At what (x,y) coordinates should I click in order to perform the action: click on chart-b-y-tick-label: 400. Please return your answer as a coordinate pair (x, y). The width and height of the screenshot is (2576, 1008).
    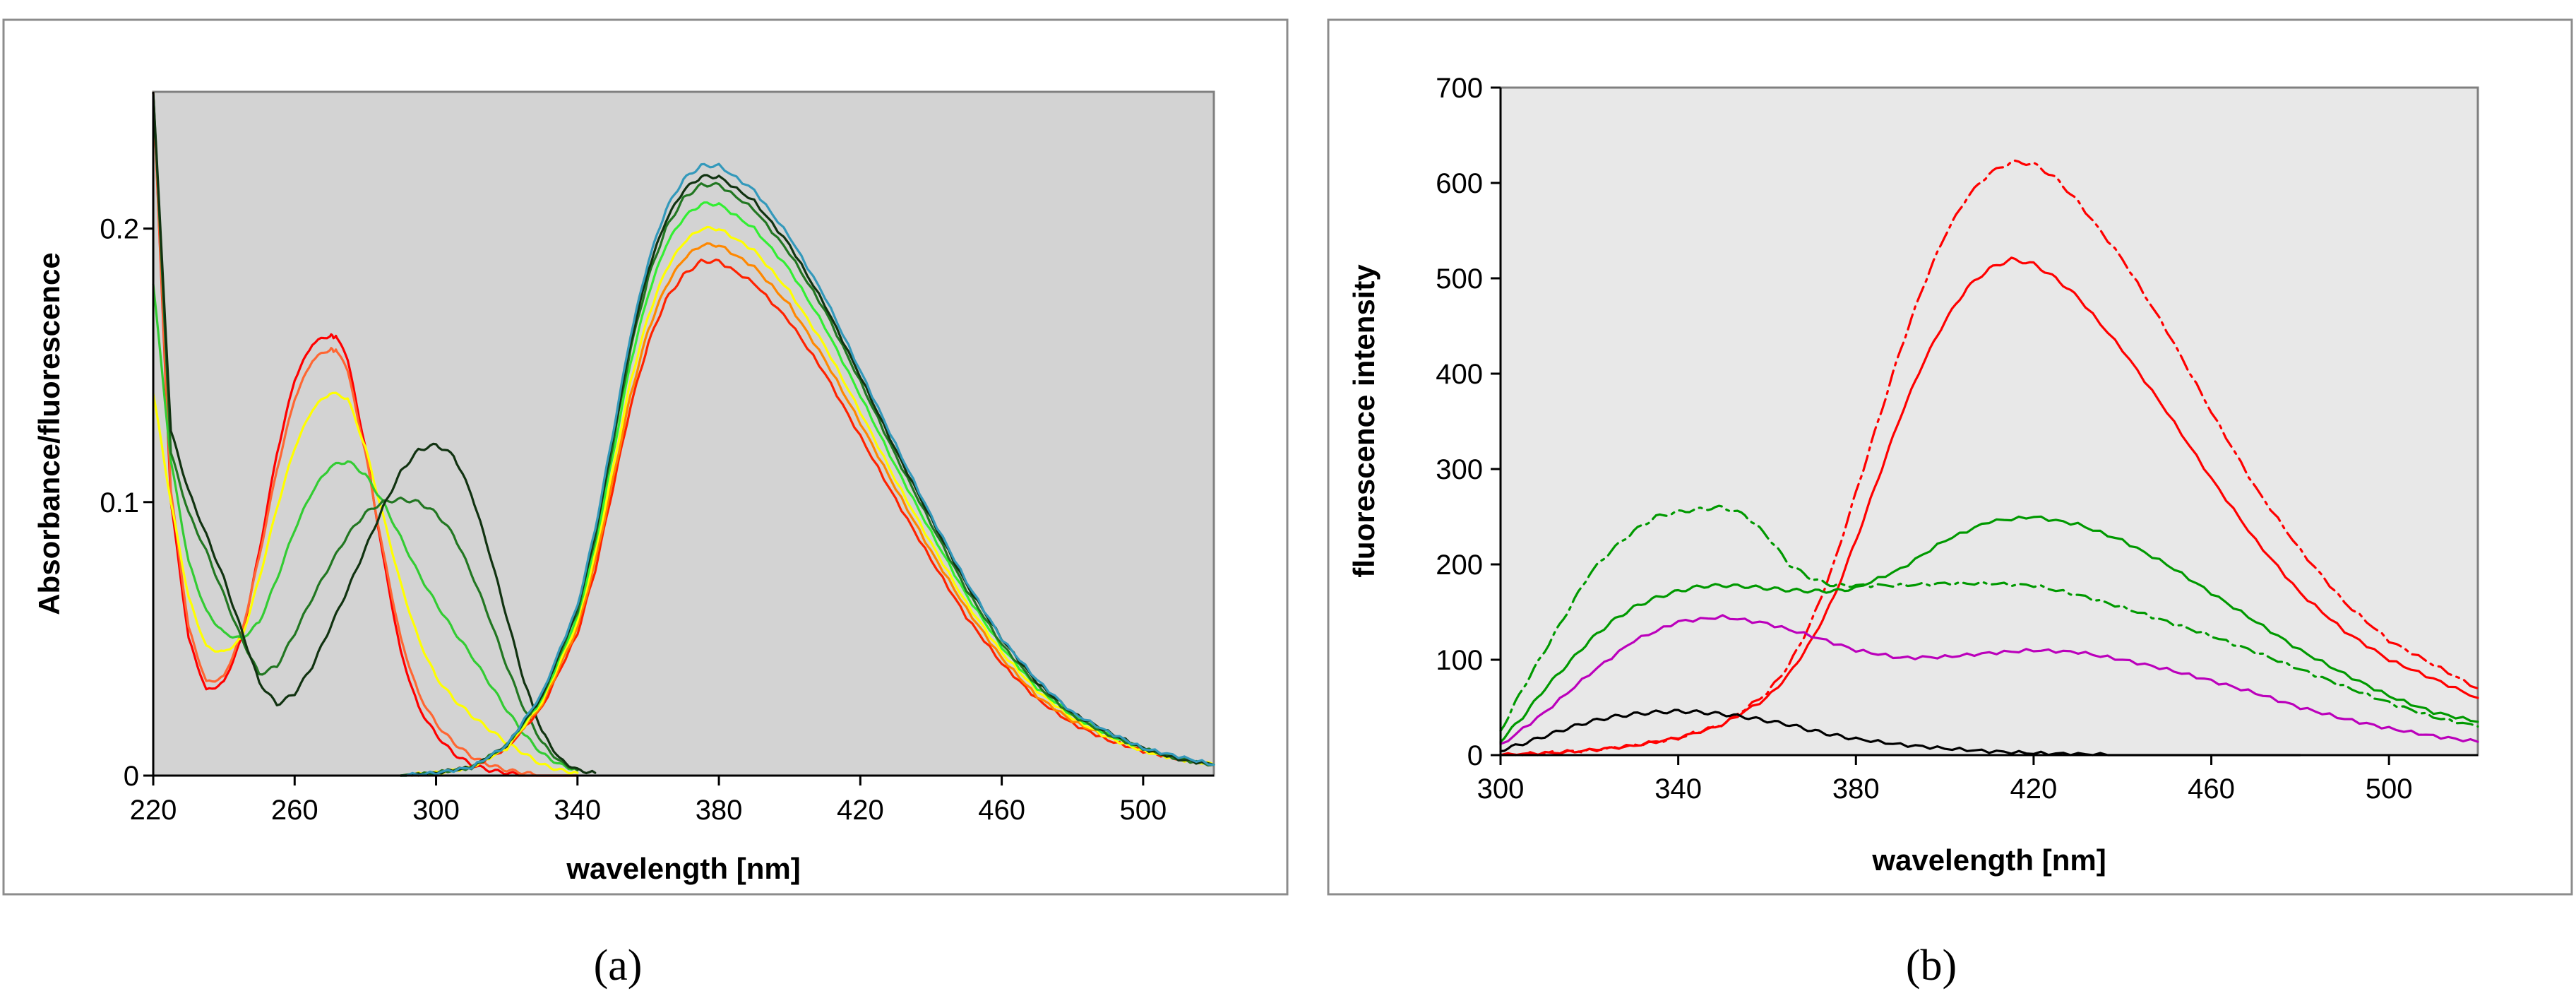
    Looking at the image, I should click on (1459, 375).